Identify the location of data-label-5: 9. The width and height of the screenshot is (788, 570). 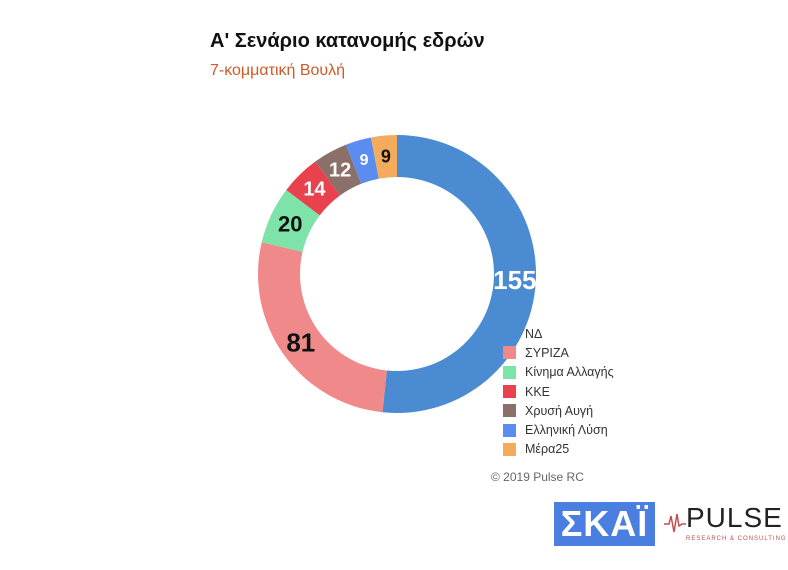
(364, 160).